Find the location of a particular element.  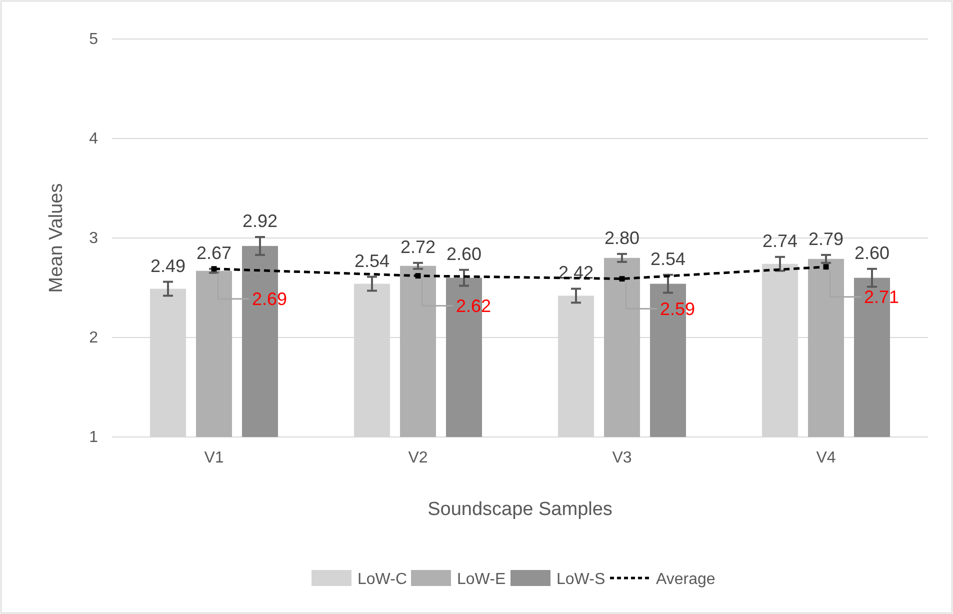

x-tick-label: V4 is located at coordinates (826, 457).